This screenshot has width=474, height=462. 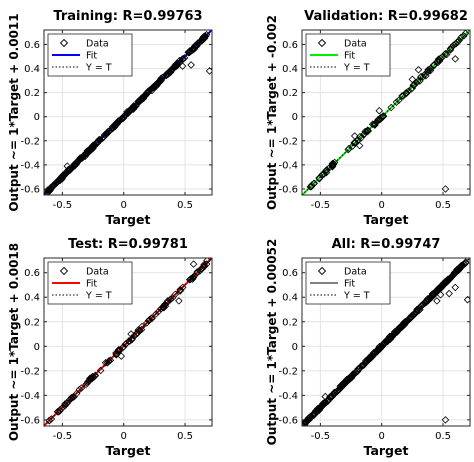 What do you see at coordinates (185, 205) in the screenshot?
I see `x-tick-label: 0.5` at bounding box center [185, 205].